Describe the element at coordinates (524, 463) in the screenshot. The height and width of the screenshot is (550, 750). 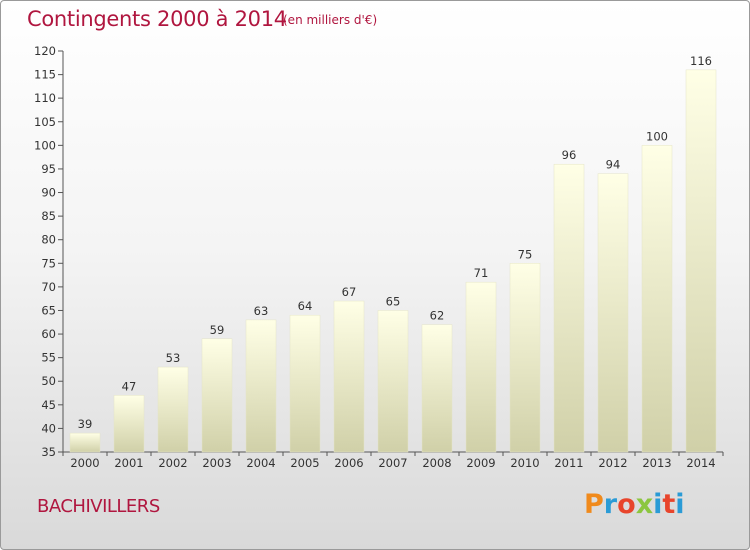
I see `x-tick-label: 2010` at that location.